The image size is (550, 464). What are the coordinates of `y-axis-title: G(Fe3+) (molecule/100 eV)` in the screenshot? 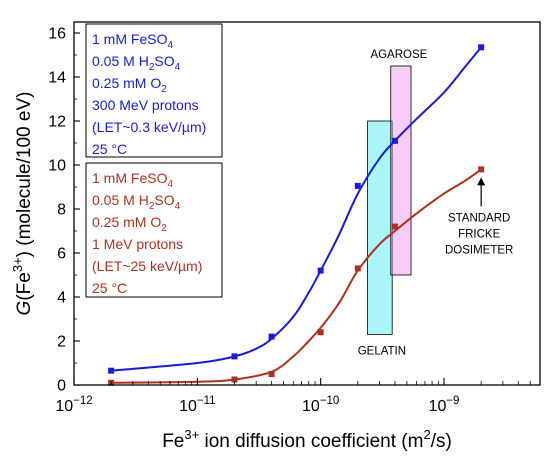 It's located at (22, 204).